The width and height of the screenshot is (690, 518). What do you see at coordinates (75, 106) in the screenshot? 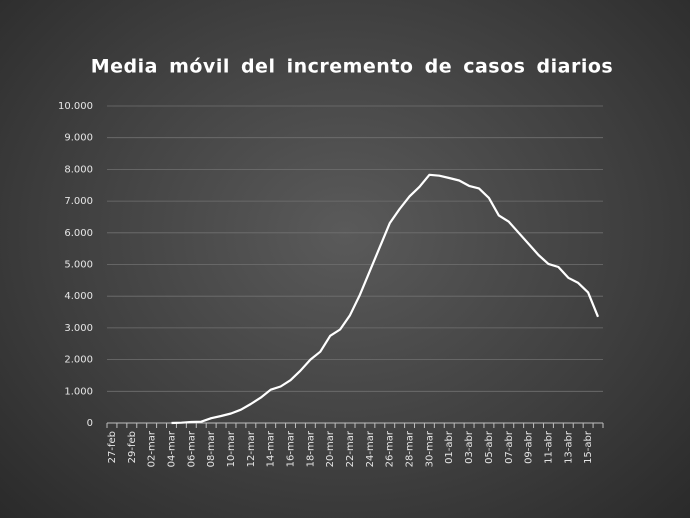
I see `y-tick-label: 10.000` at bounding box center [75, 106].